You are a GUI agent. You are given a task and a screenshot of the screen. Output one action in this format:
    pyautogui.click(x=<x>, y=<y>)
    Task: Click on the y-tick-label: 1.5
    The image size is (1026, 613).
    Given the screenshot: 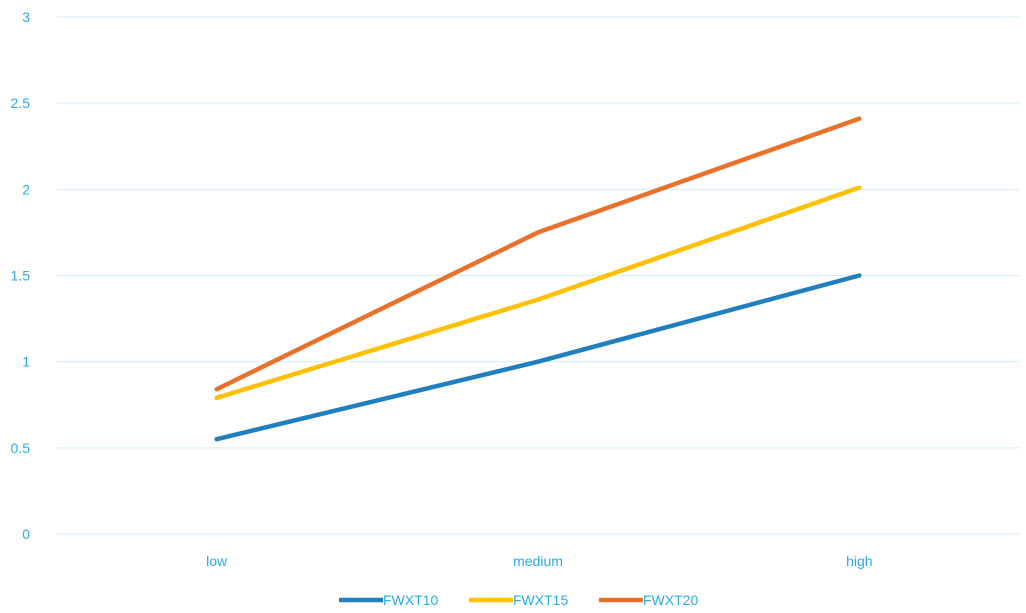 What is the action you would take?
    pyautogui.click(x=21, y=276)
    